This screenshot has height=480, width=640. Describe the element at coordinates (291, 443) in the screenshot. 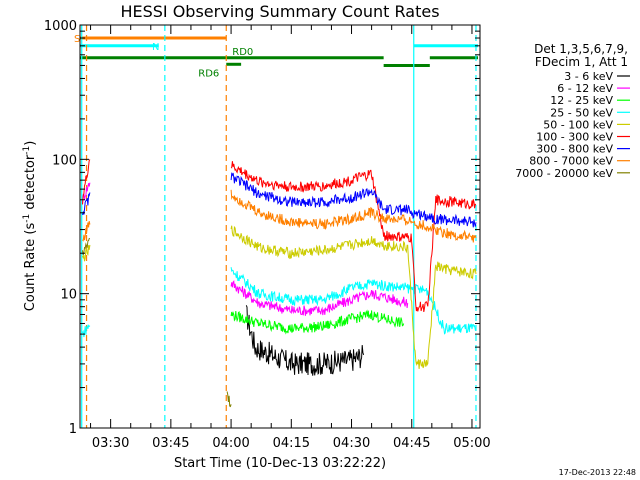

I see `x-tick-label: 04:15` at that location.